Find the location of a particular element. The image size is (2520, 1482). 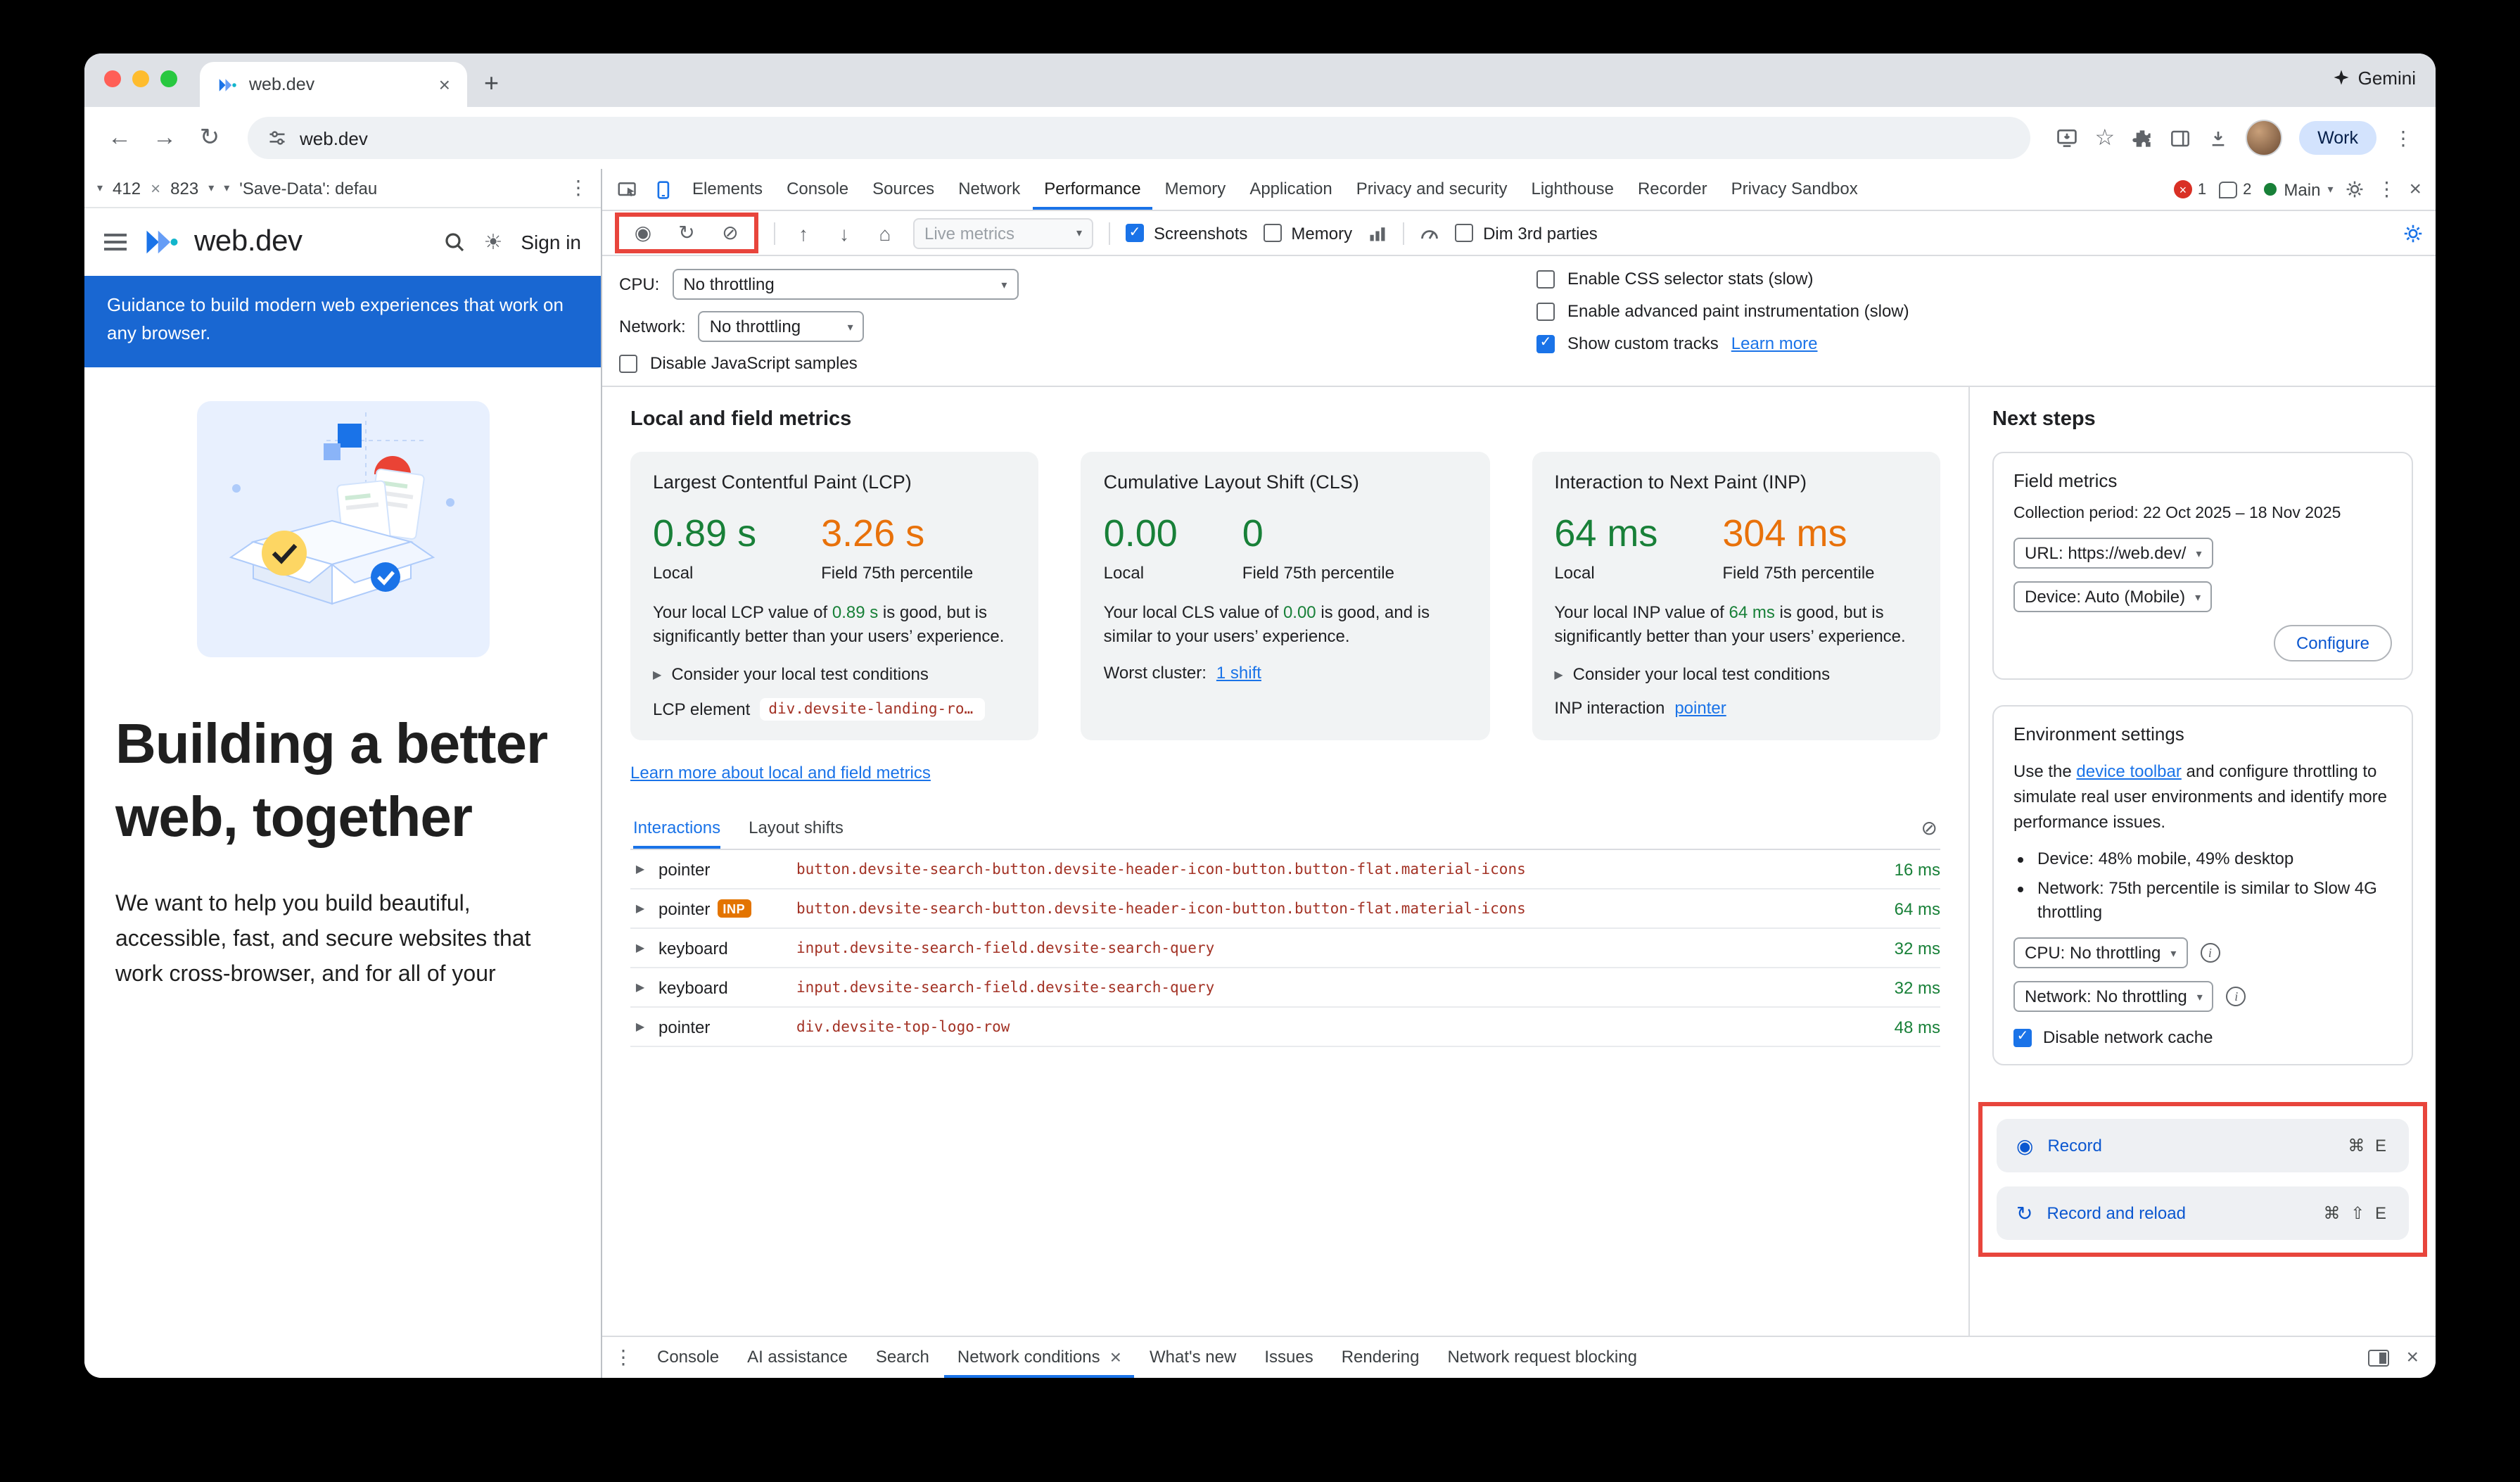

tab-console: Console is located at coordinates (818, 188).